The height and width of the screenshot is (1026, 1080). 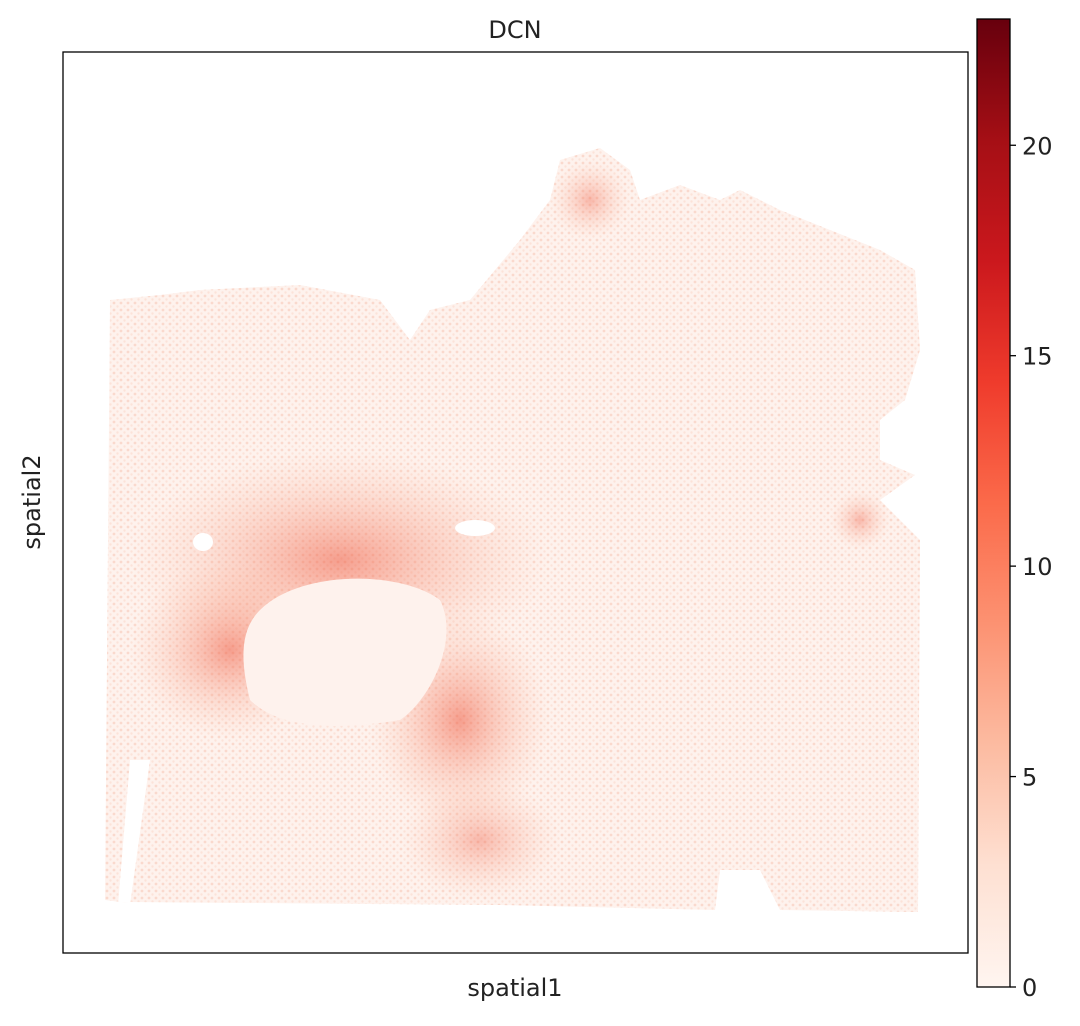 I want to click on chart-title: DCN, so click(x=514, y=30).